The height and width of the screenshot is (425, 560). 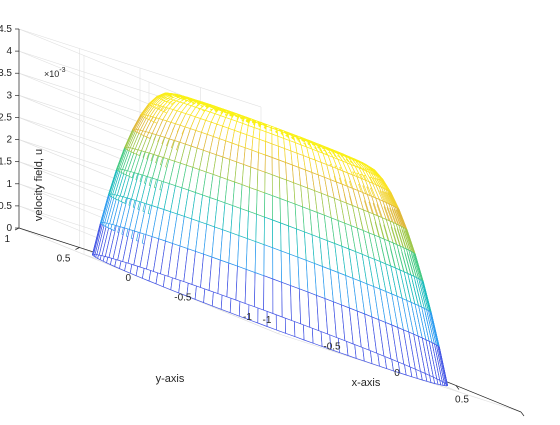 I want to click on z-exponent-label: ×10⁻³, so click(x=55, y=73).